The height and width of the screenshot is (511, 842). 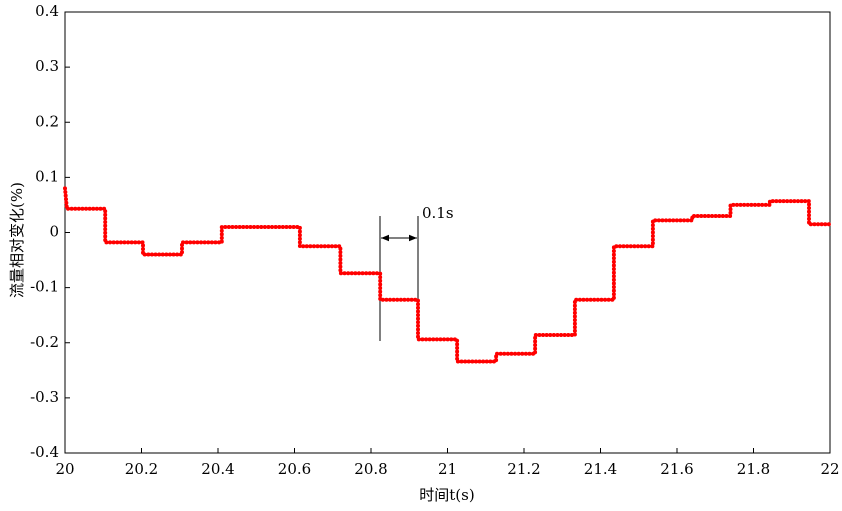 I want to click on x-axis-label: 时间t(s), so click(x=446, y=495).